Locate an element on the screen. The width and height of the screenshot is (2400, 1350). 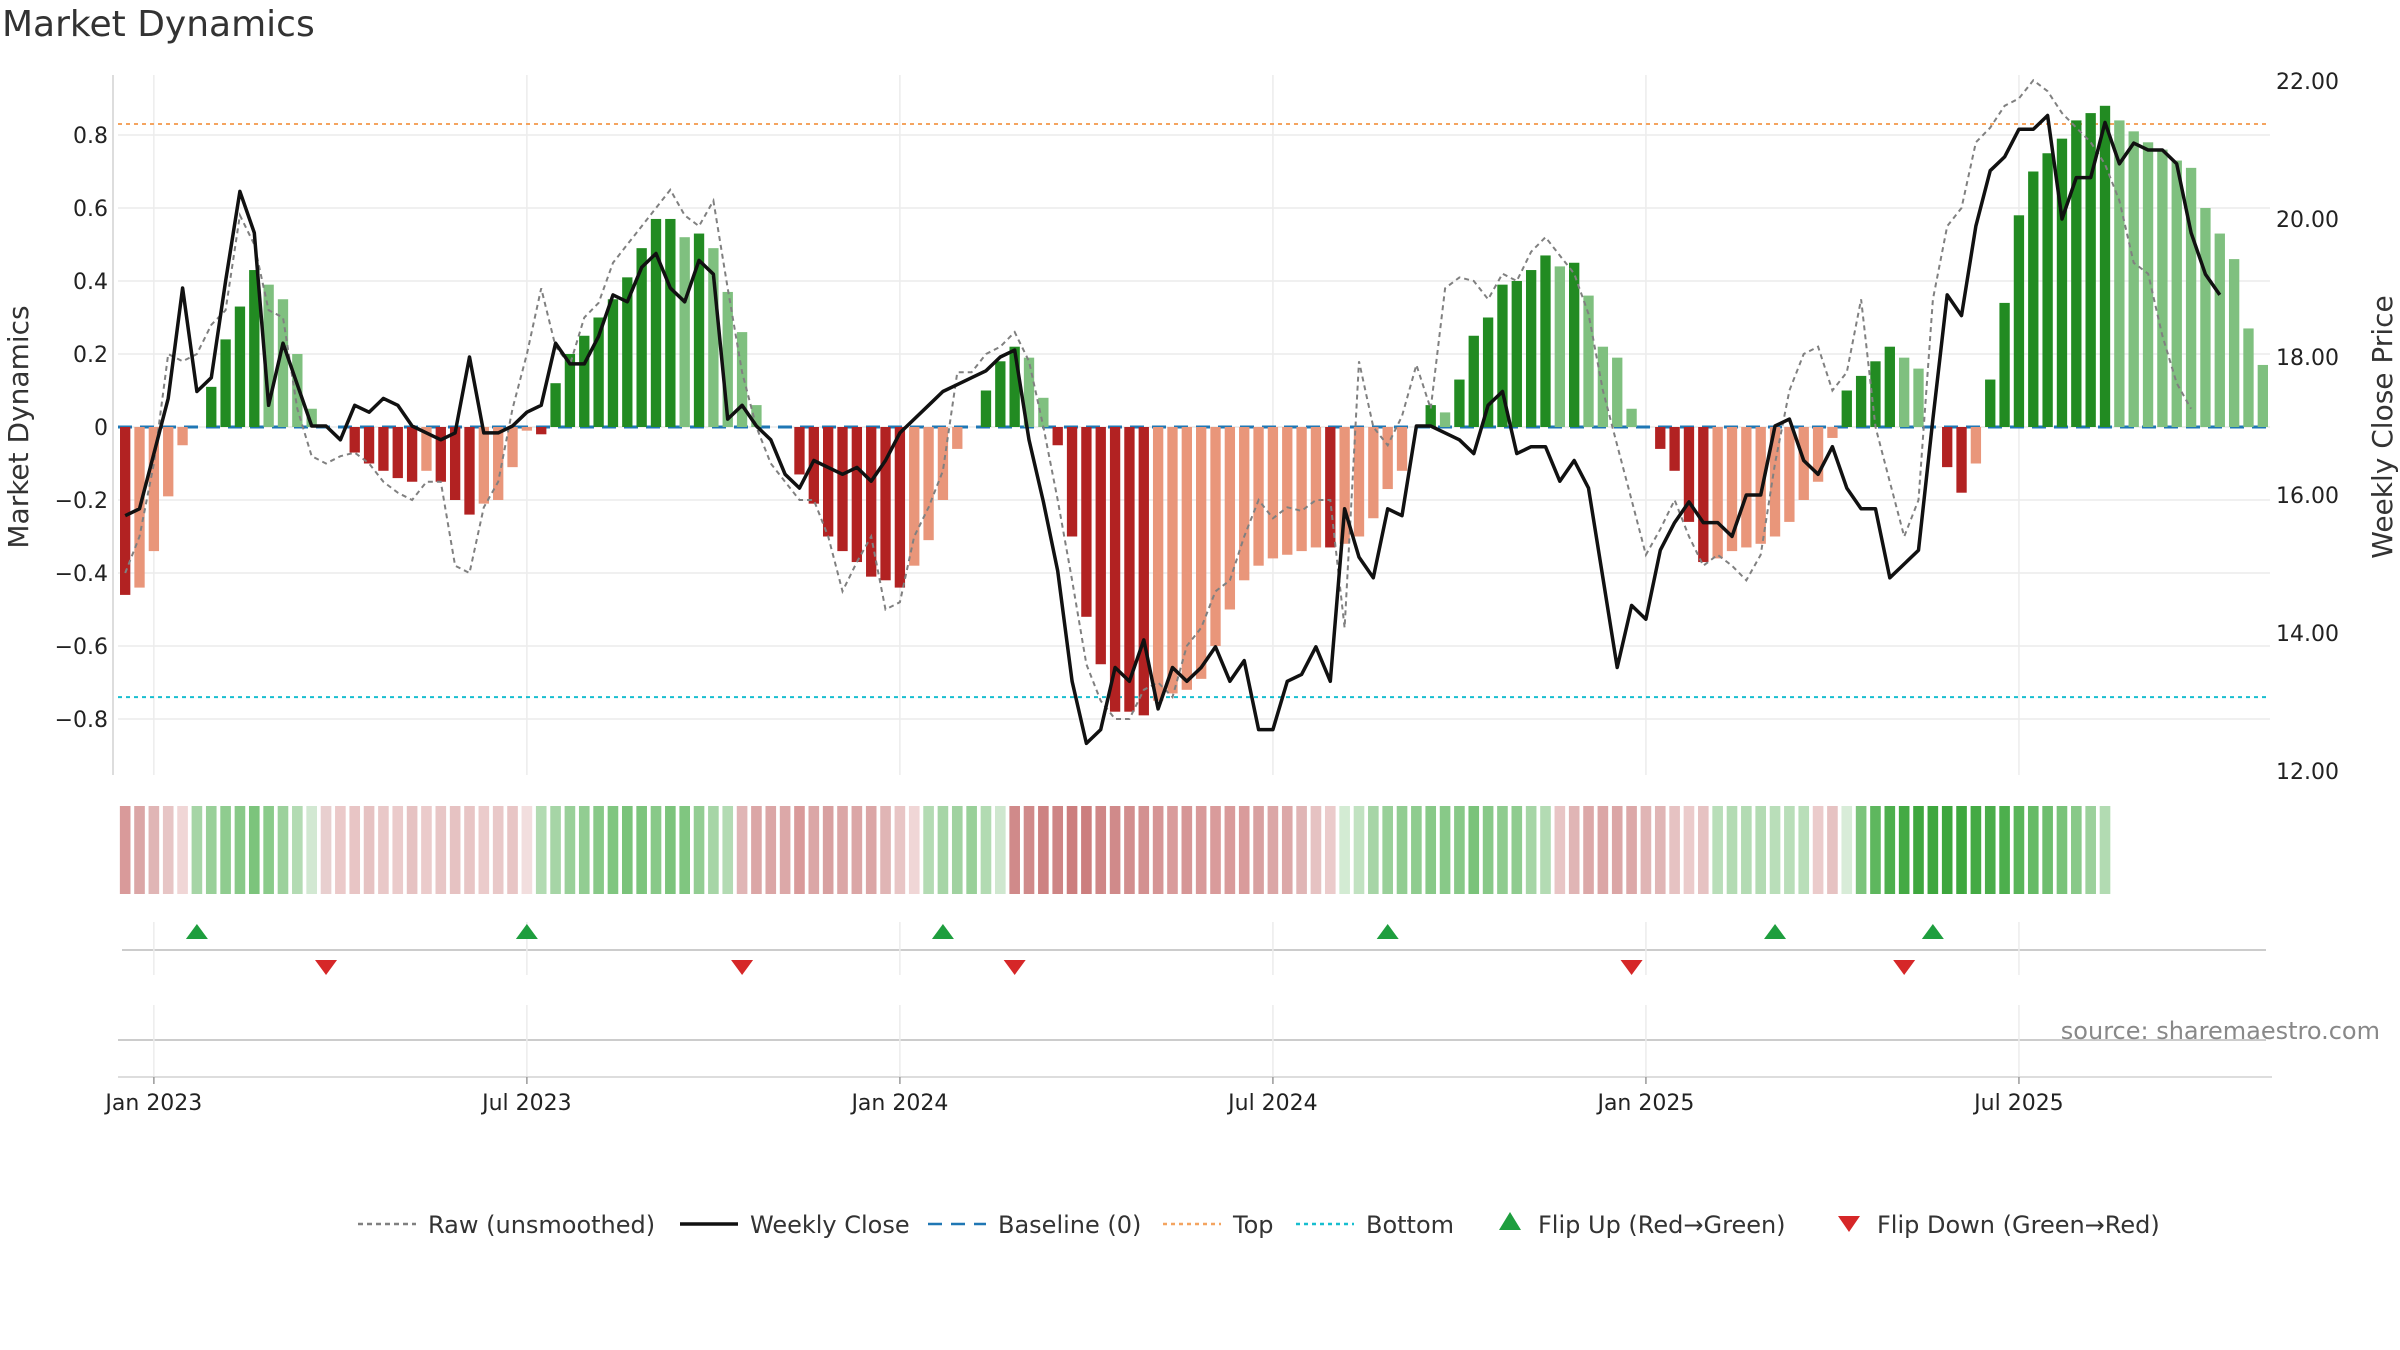
right-tick-label-1: 20.00 is located at coordinates (2307, 220).